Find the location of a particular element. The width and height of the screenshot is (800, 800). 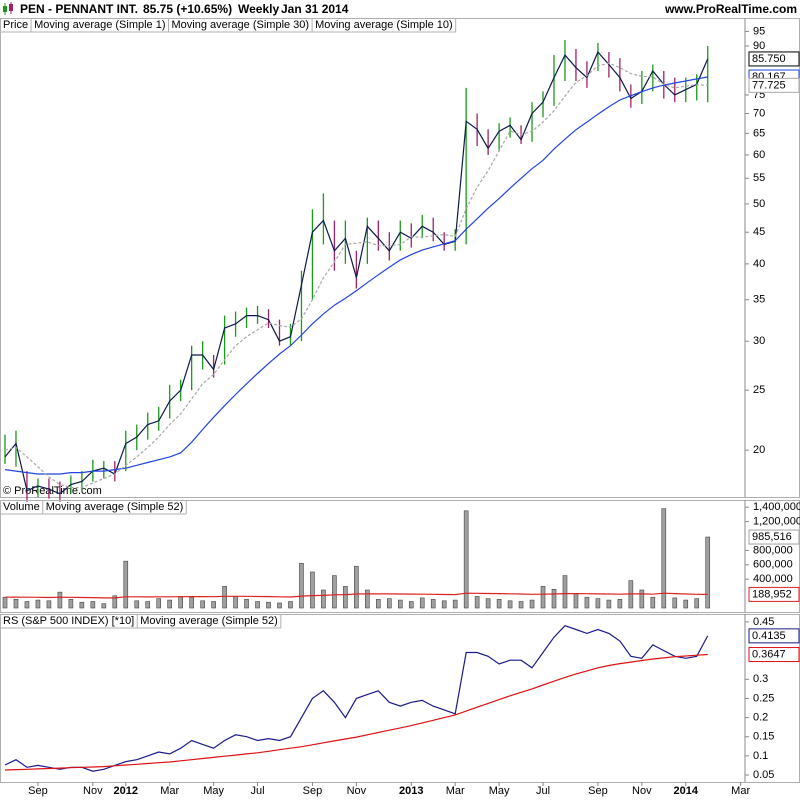

y-tick-label: 0.1 is located at coordinates (760, 756).